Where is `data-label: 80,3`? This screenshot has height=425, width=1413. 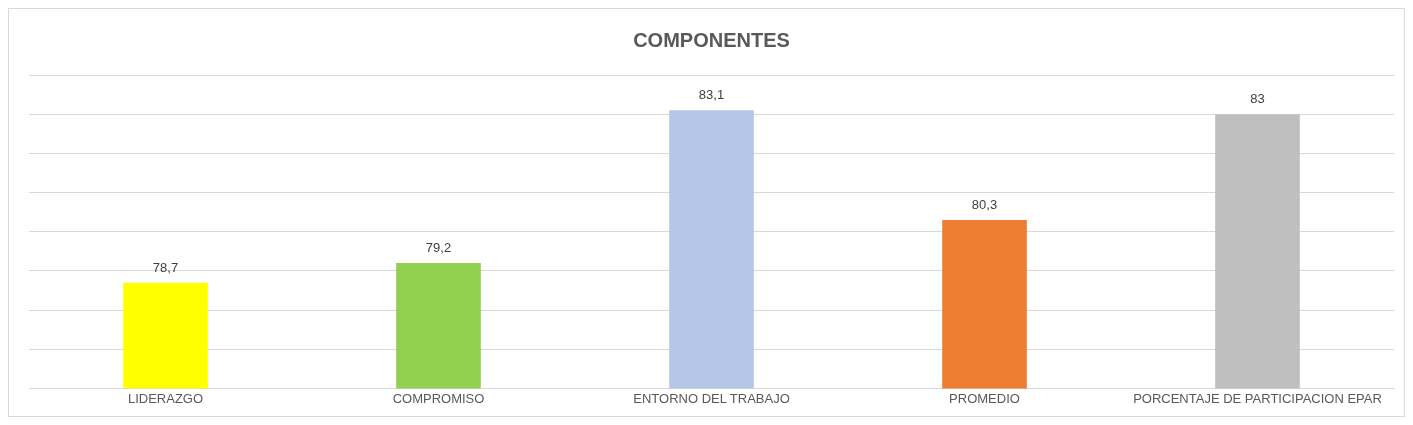
data-label: 80,3 is located at coordinates (984, 205).